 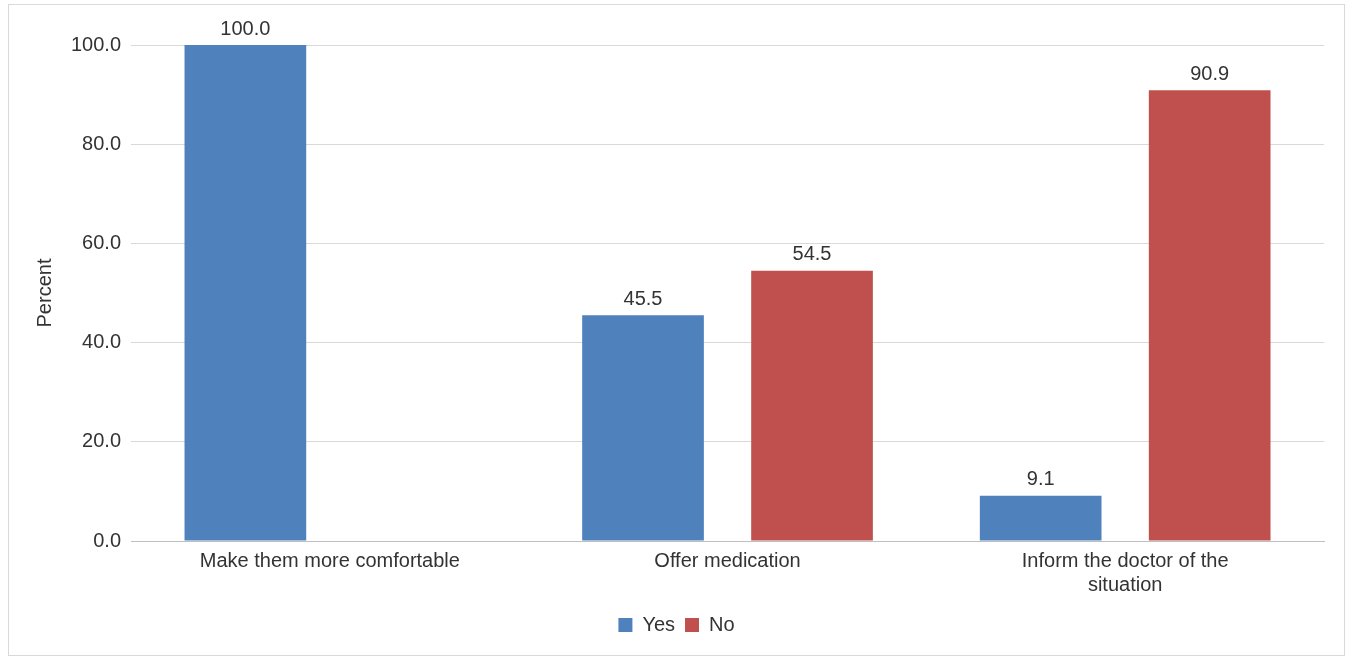 What do you see at coordinates (96, 43) in the screenshot?
I see `y-tick-label: 100.0` at bounding box center [96, 43].